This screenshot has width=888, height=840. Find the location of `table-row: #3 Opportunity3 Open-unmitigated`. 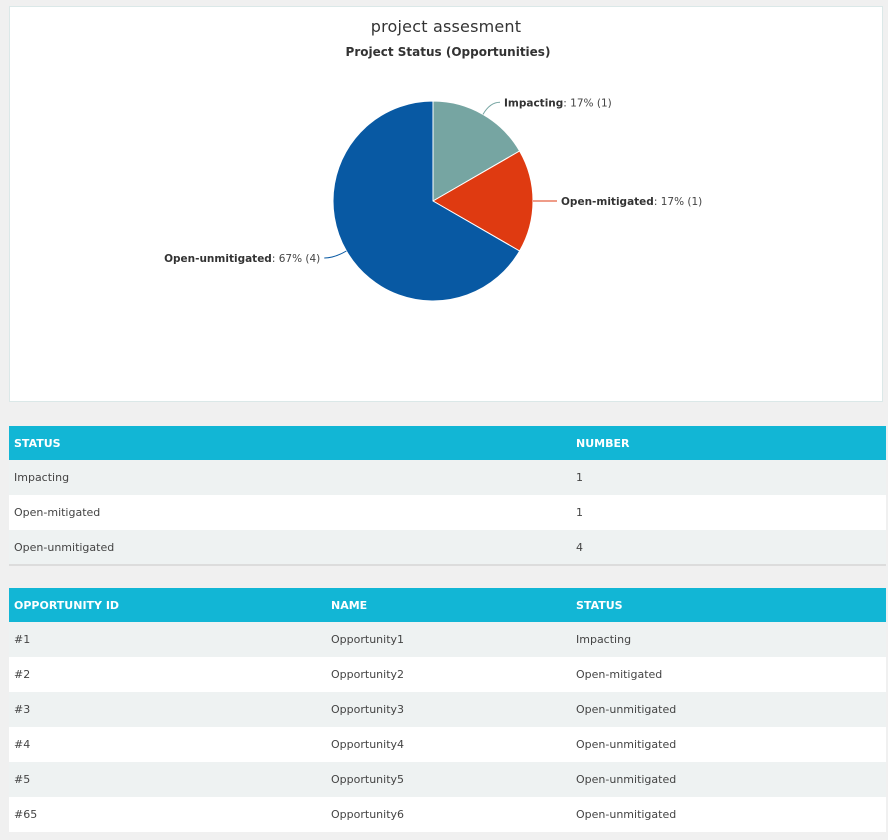

table-row: #3 Opportunity3 Open-unmitigated is located at coordinates (447, 709).